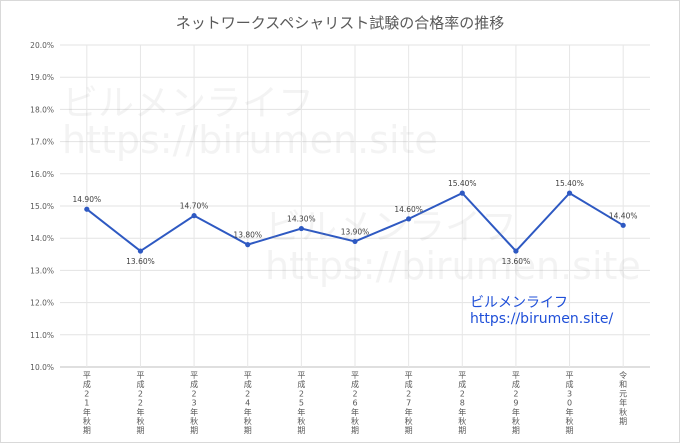  What do you see at coordinates (42, 270) in the screenshot?
I see `y-tick-label: 13.0%` at bounding box center [42, 270].